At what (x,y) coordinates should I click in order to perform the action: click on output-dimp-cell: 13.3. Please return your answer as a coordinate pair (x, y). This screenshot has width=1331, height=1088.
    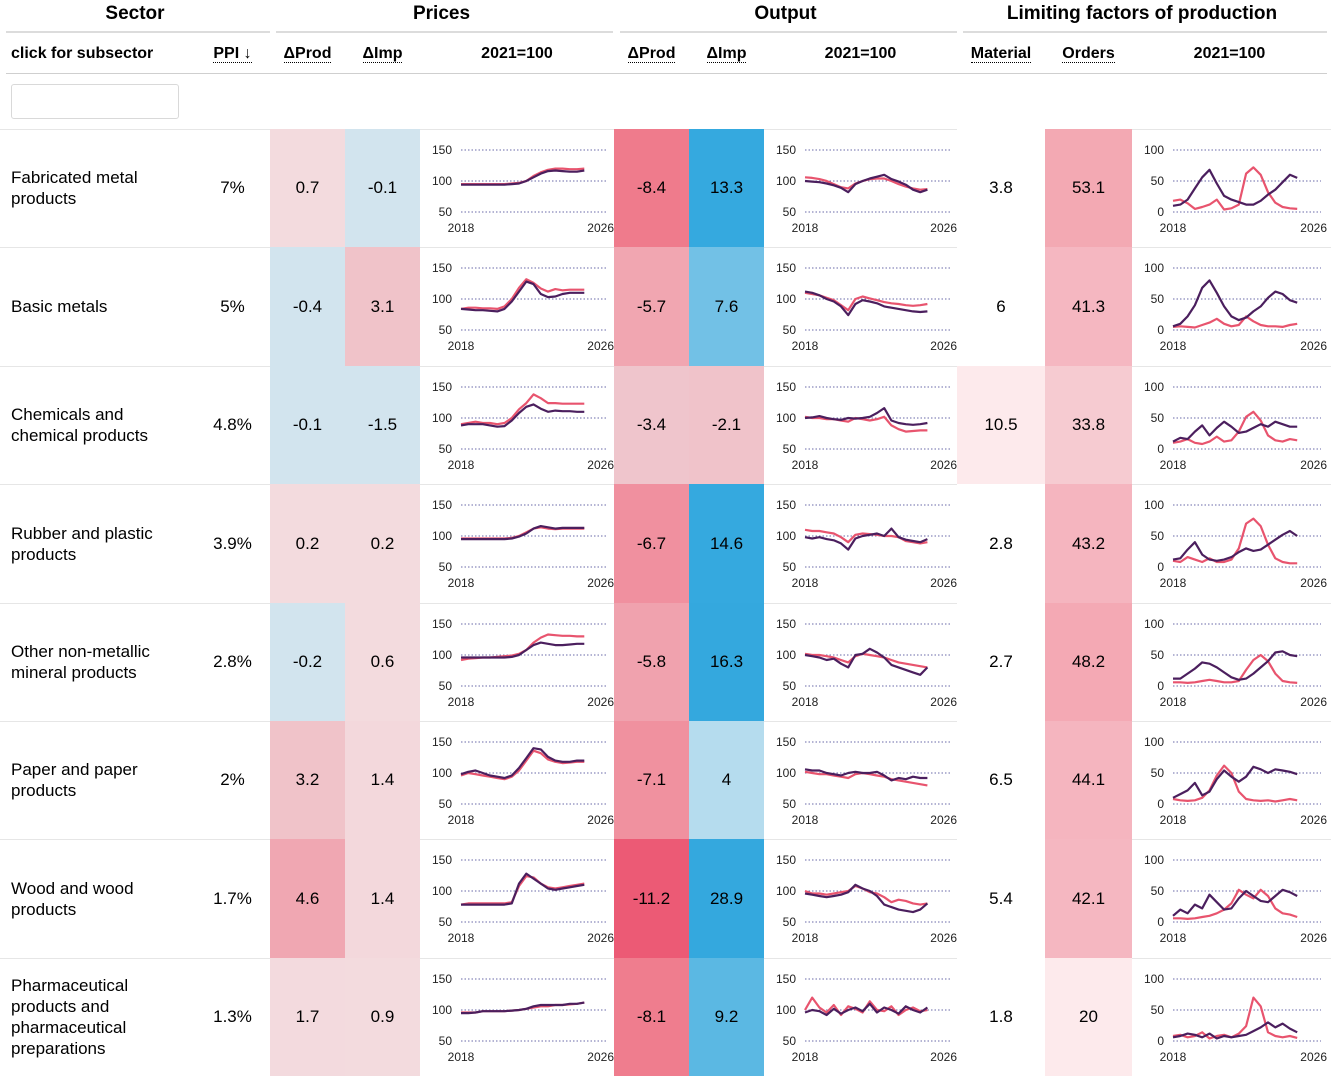
    Looking at the image, I should click on (726, 188).